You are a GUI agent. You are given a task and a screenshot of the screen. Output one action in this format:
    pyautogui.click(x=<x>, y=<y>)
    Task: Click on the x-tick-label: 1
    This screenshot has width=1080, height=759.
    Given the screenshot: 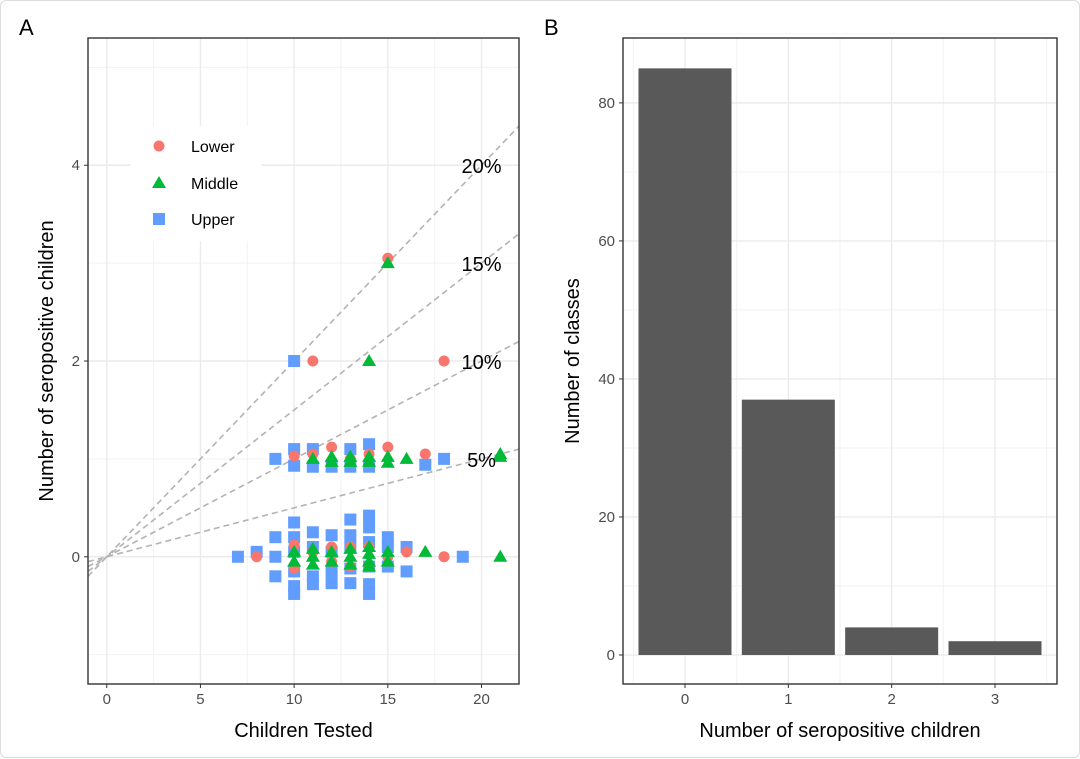 What is the action you would take?
    pyautogui.click(x=788, y=699)
    